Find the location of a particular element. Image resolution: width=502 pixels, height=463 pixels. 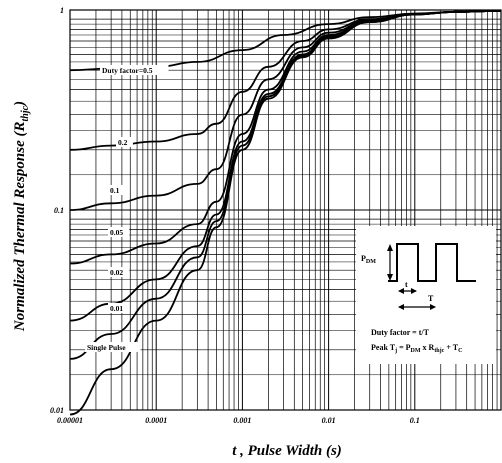

x-tick-label: 0.1 is located at coordinates (415, 420).